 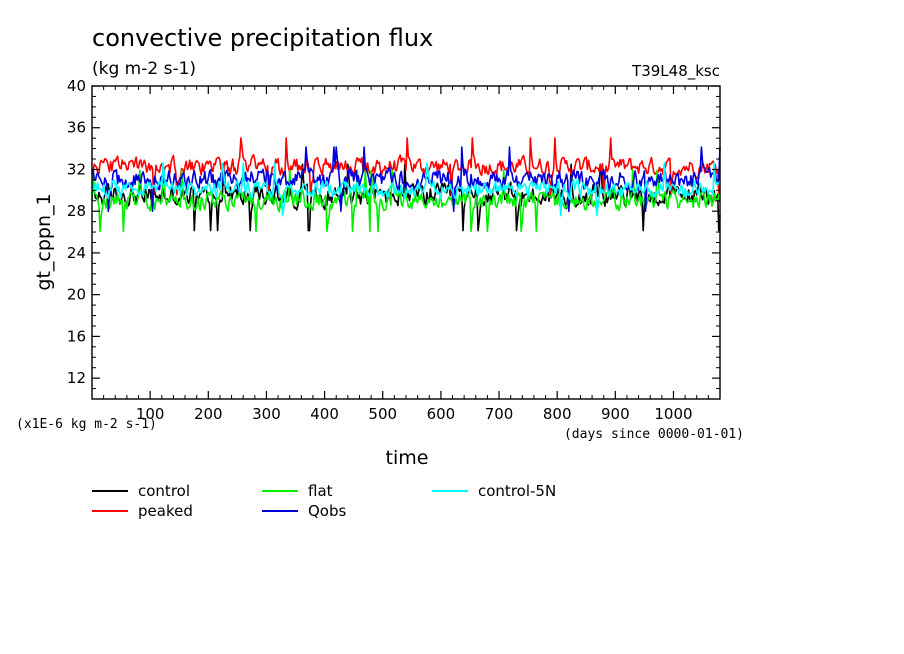 What do you see at coordinates (673, 414) in the screenshot?
I see `x-tick-label: 1000` at bounding box center [673, 414].